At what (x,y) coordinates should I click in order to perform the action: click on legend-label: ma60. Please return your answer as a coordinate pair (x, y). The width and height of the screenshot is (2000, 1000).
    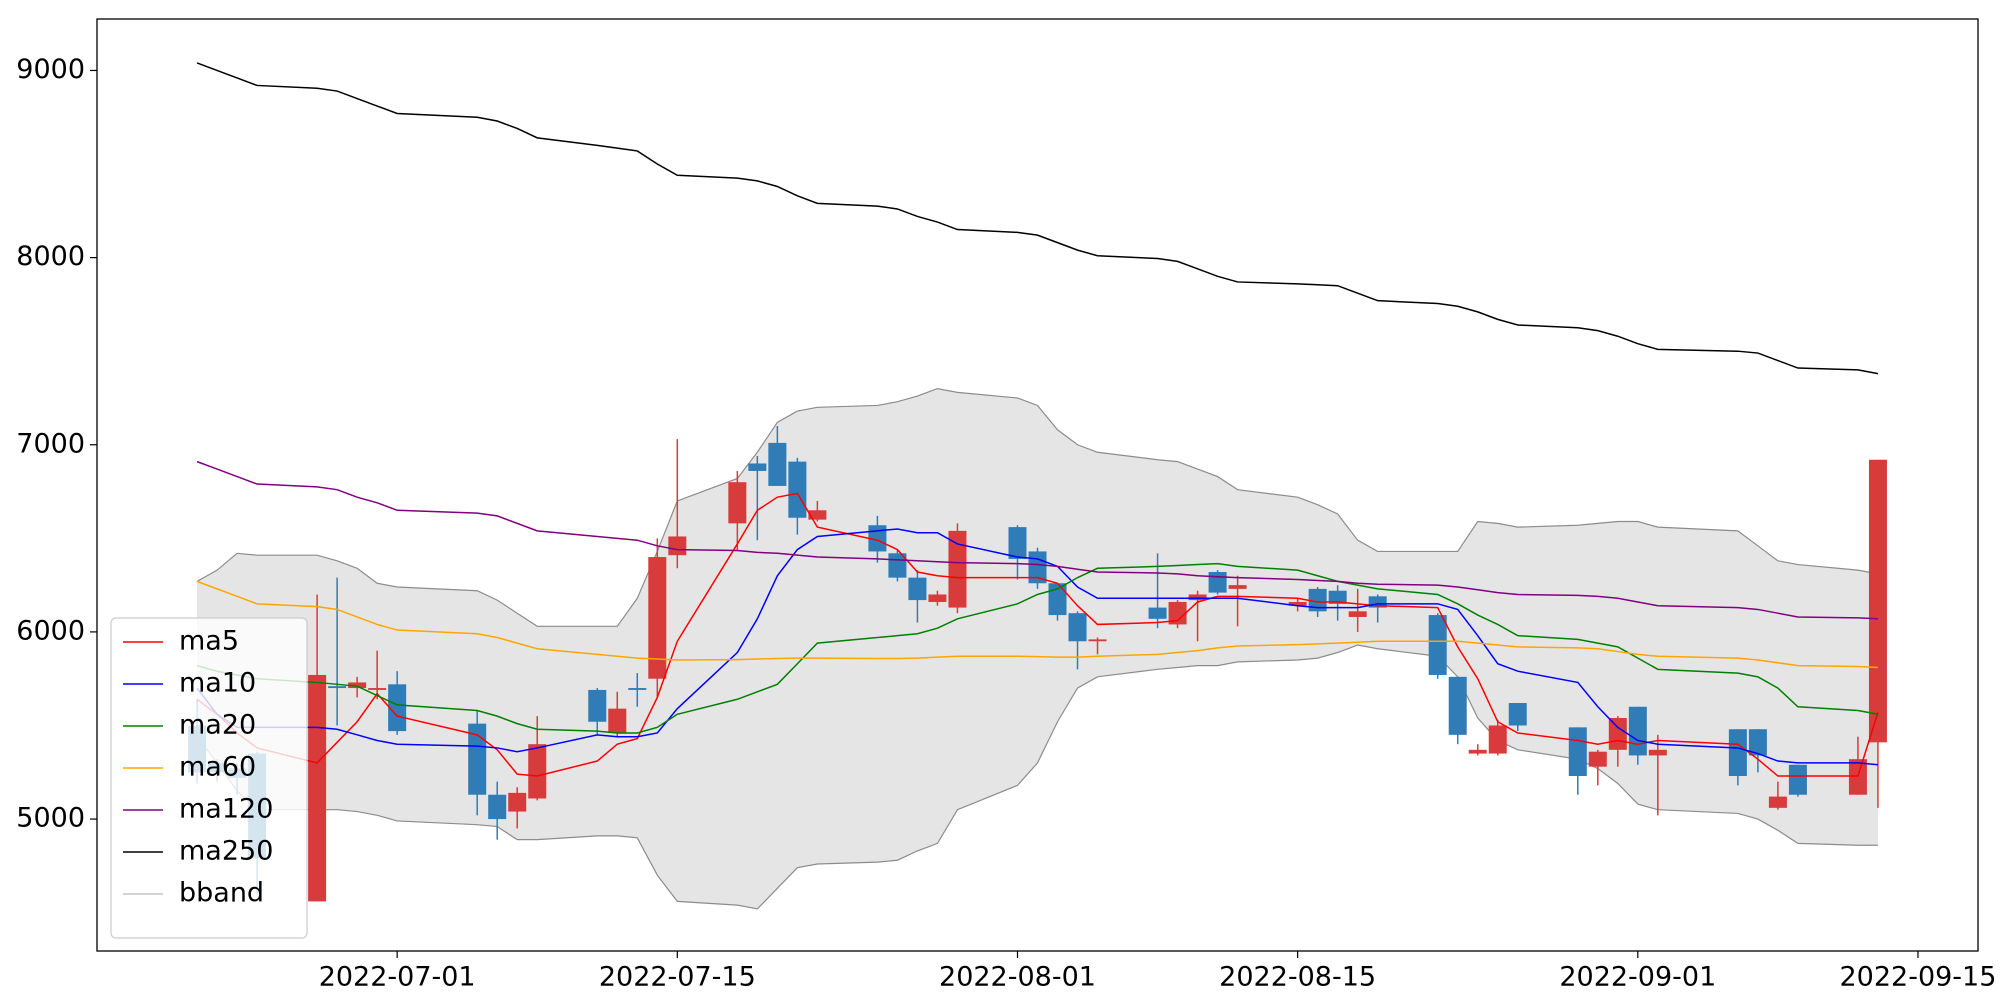
    Looking at the image, I should click on (217, 767).